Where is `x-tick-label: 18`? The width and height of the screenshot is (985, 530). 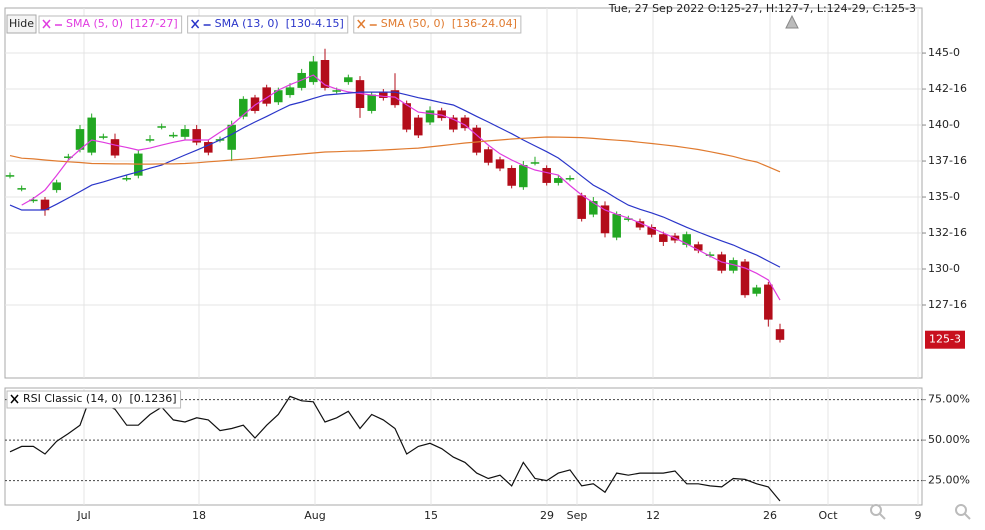 x-tick-label: 18 is located at coordinates (199, 515).